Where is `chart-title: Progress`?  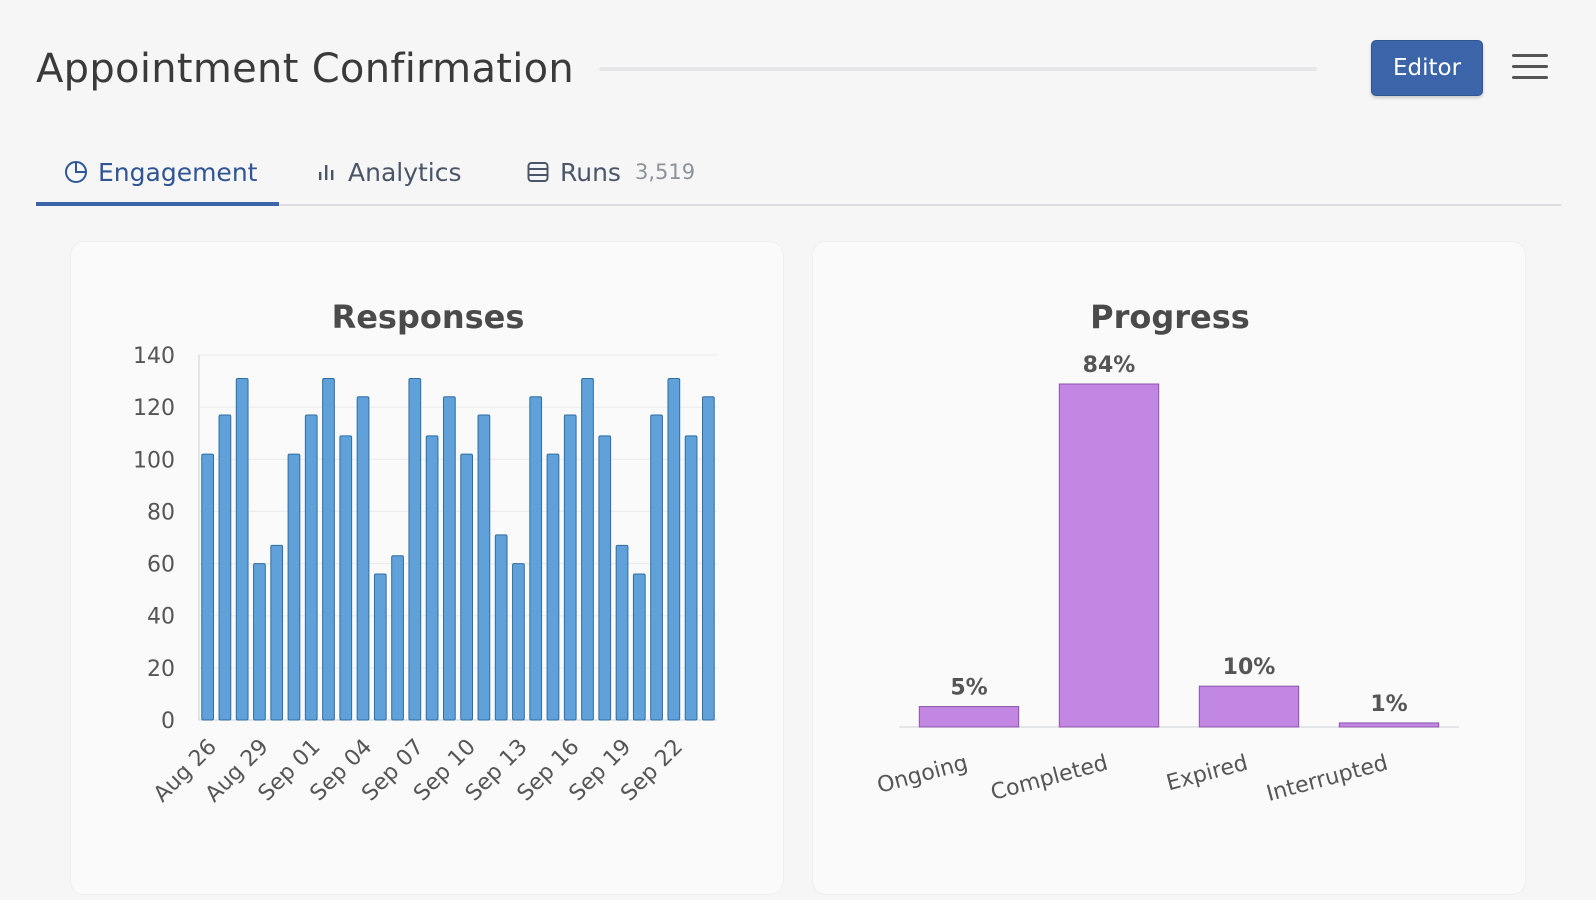 chart-title: Progress is located at coordinates (1170, 317).